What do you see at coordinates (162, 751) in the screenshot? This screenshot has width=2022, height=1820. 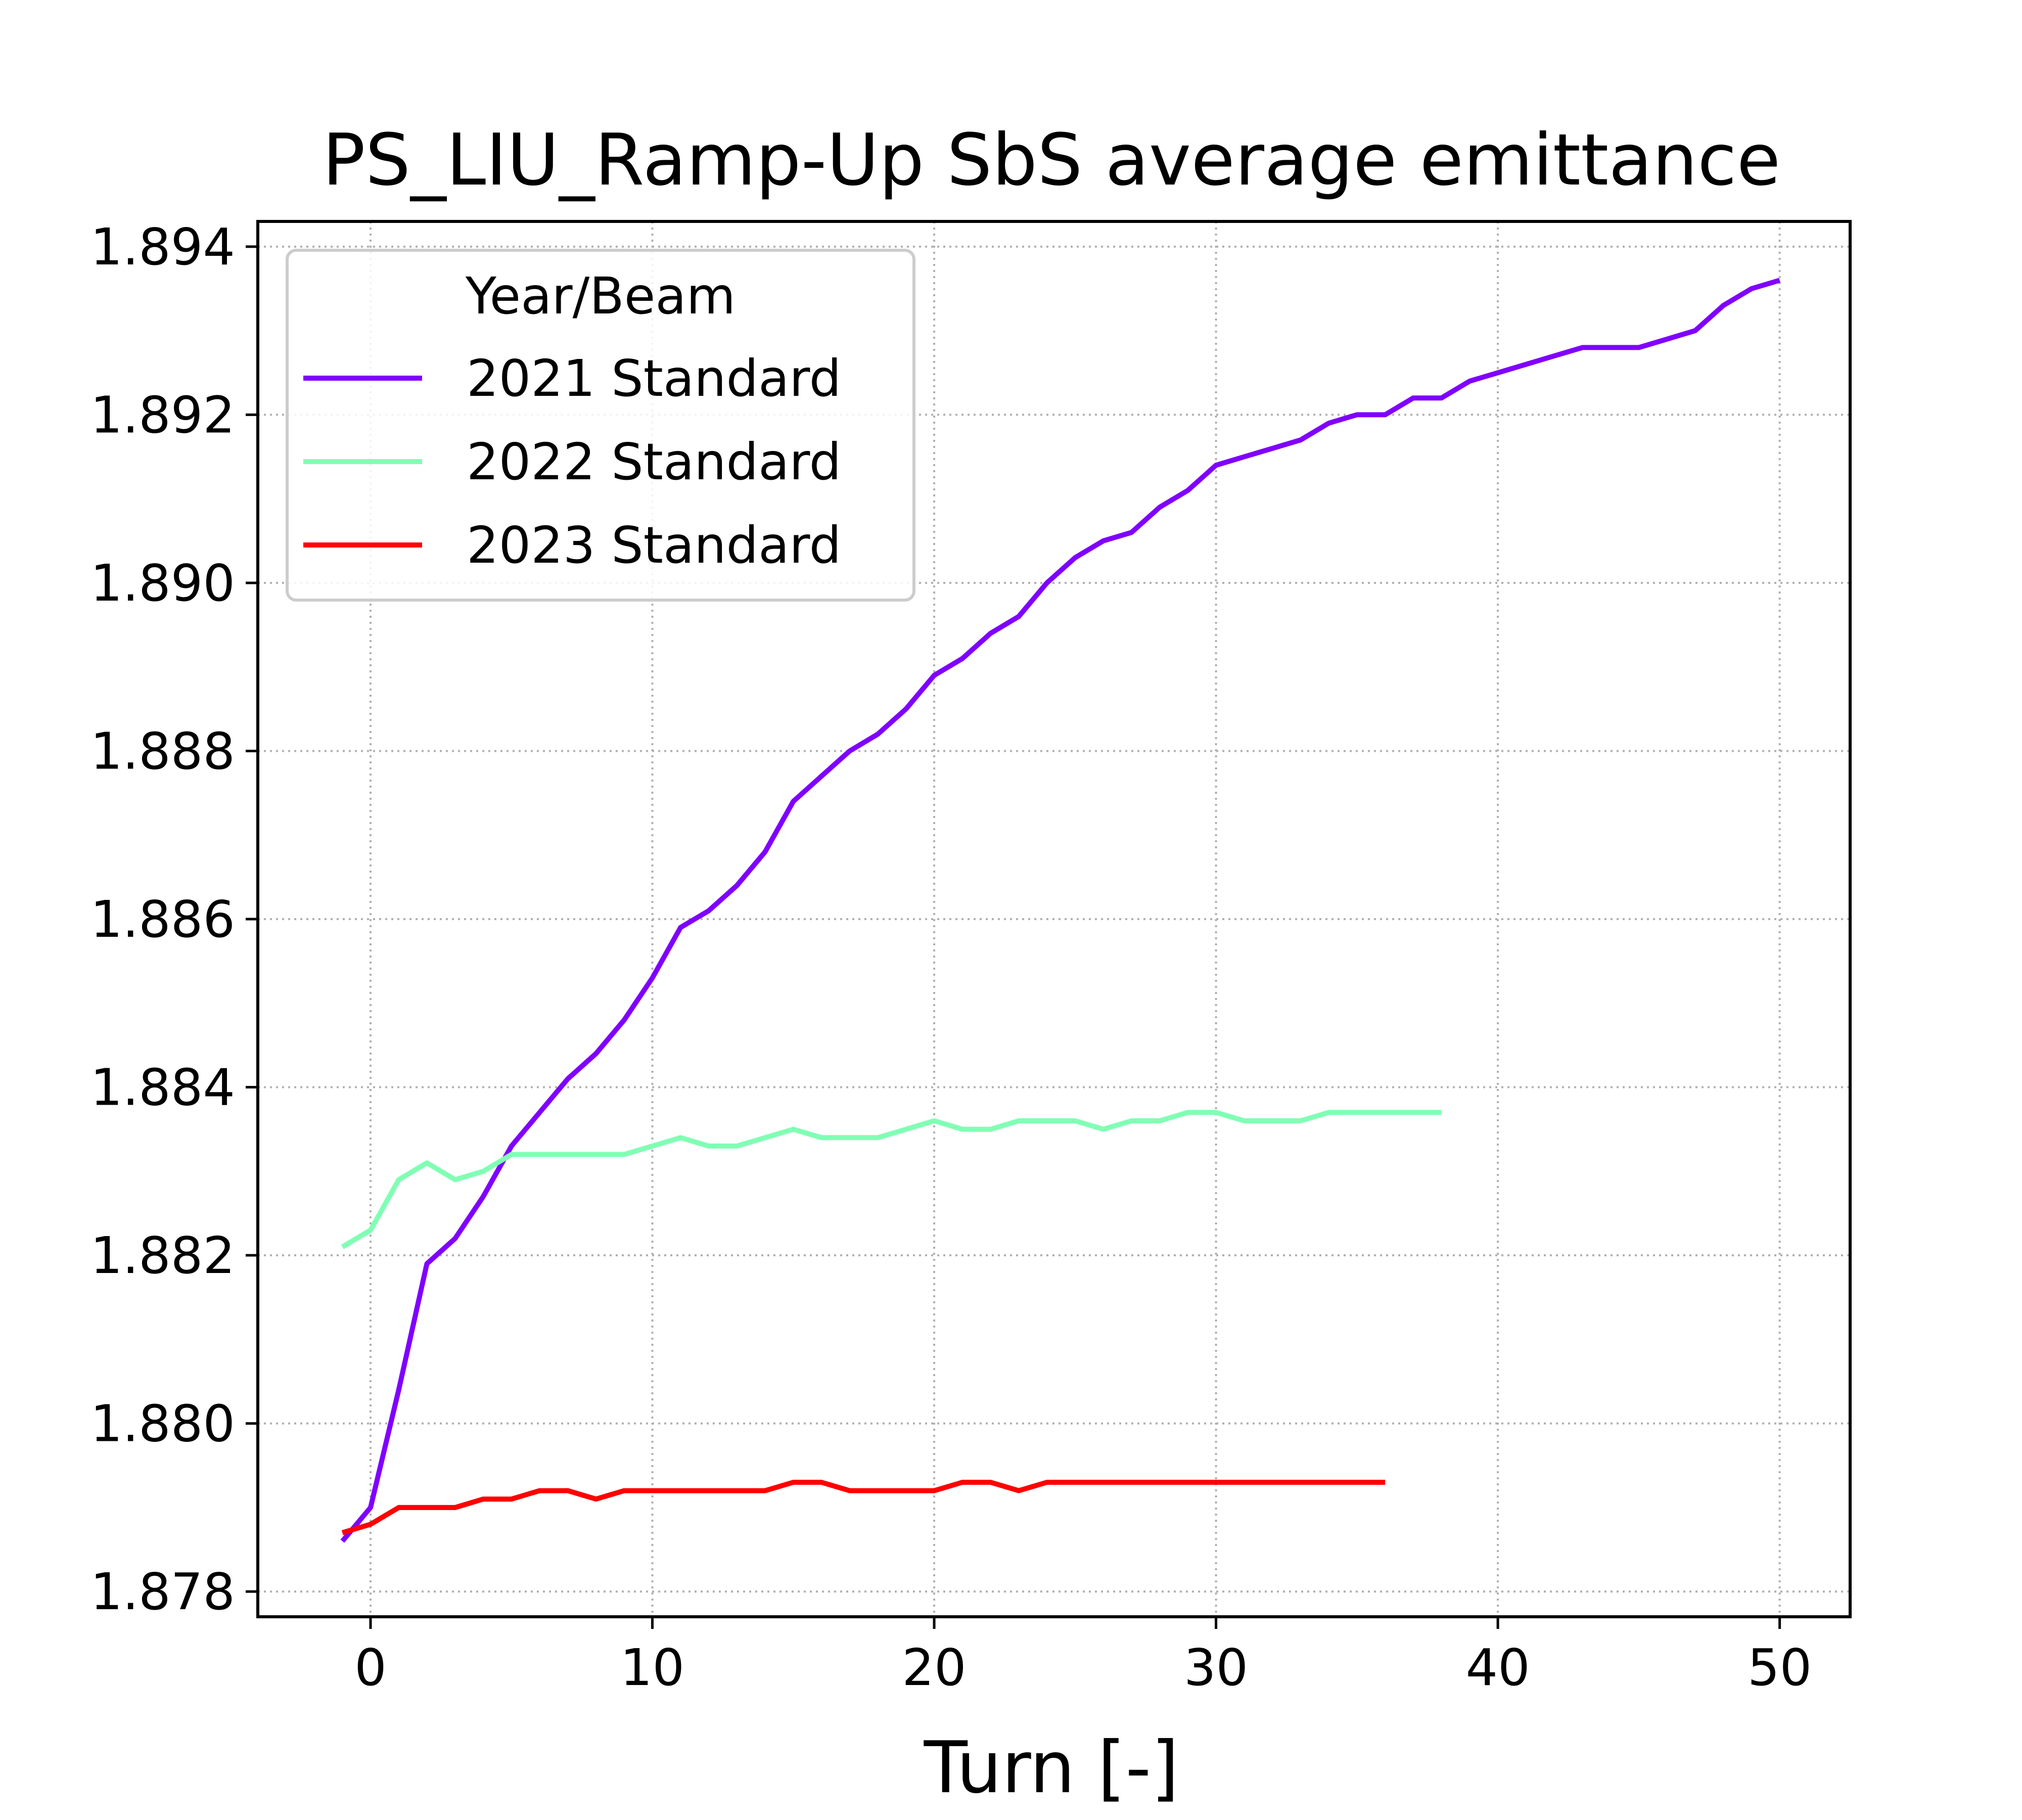 I see `y-tick-label: 1.888` at bounding box center [162, 751].